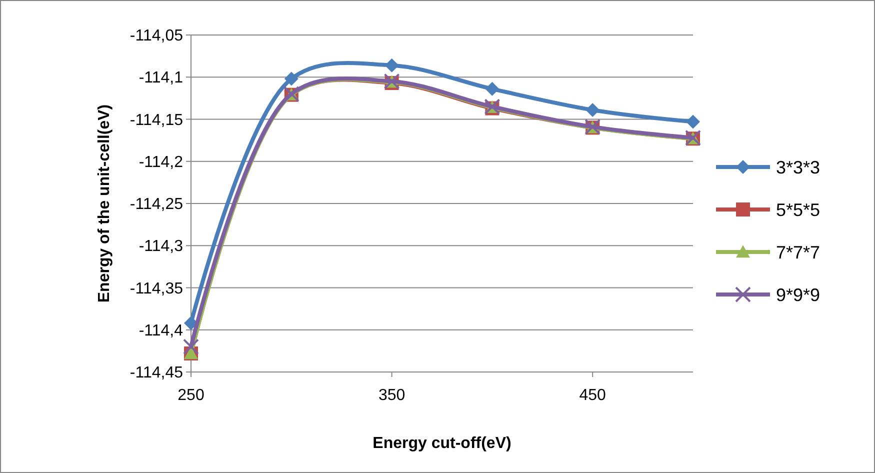 This screenshot has height=473, width=875. What do you see at coordinates (161, 78) in the screenshot?
I see `y-tick-label: -114,1` at bounding box center [161, 78].